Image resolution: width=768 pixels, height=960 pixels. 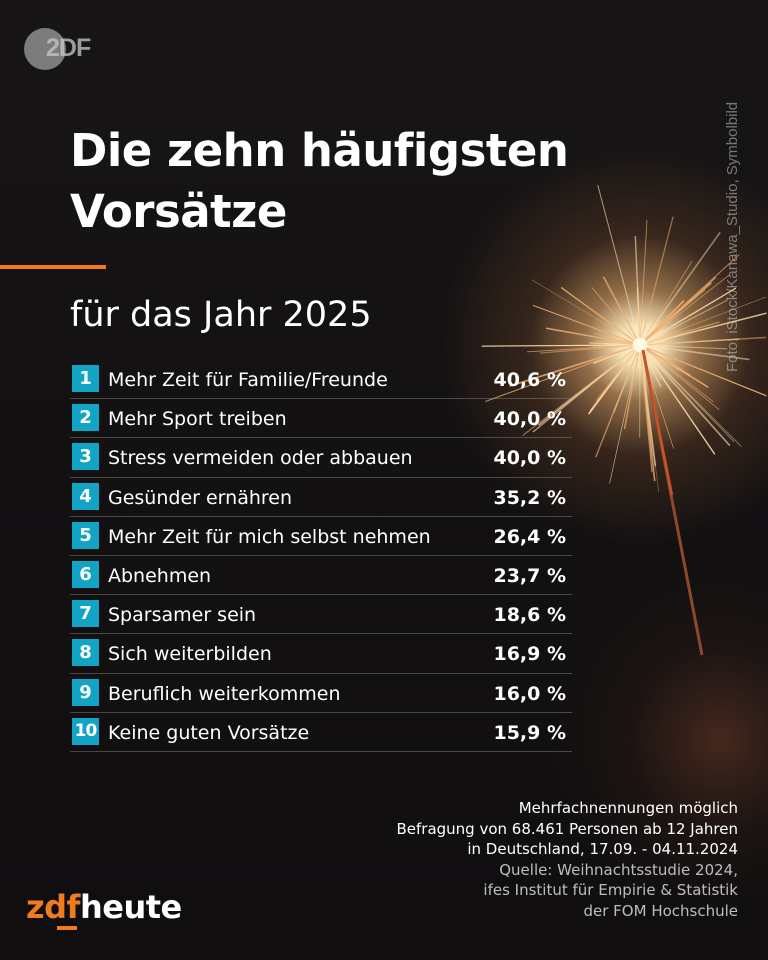 What do you see at coordinates (221, 315) in the screenshot?
I see `page-subtitle: für das Jahr 2025` at bounding box center [221, 315].